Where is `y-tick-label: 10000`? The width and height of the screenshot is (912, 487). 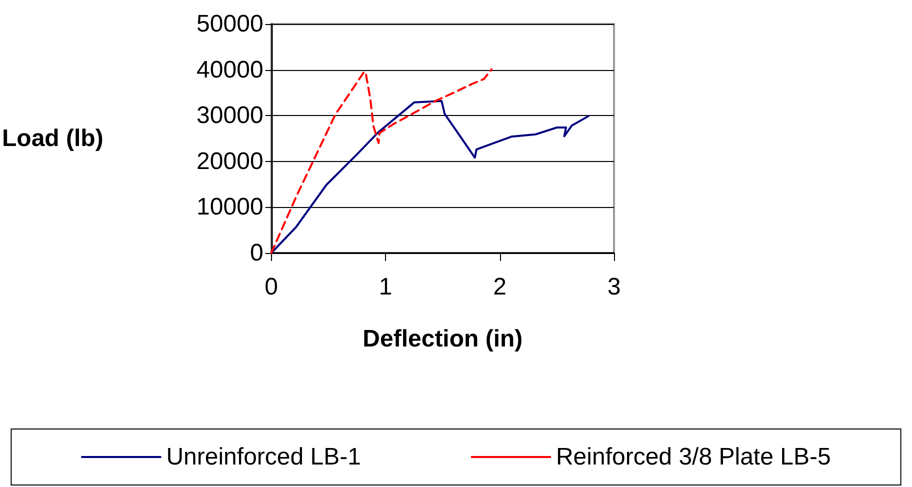 y-tick-label: 10000 is located at coordinates (230, 207).